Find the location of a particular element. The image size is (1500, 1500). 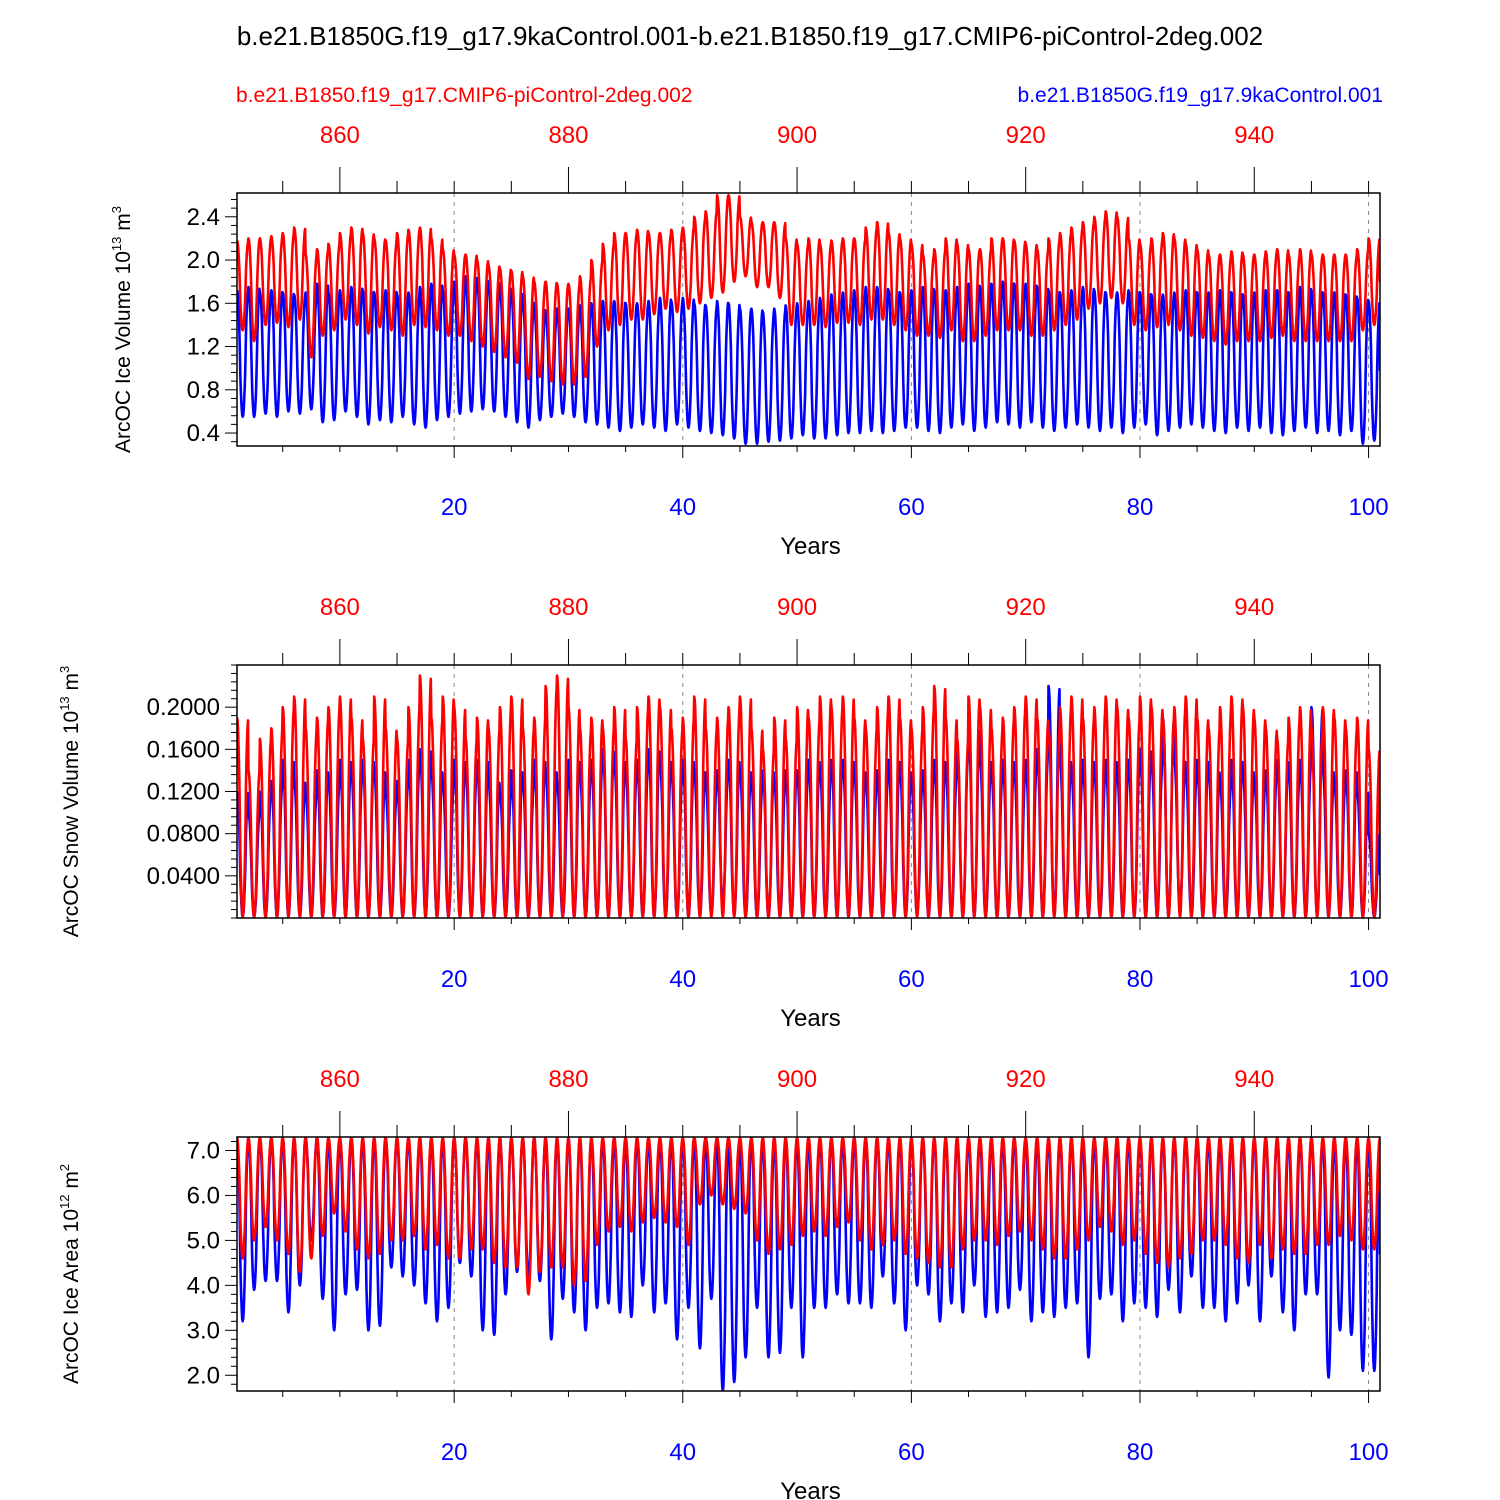

y-tick-label: 1.6 is located at coordinates (203, 303).